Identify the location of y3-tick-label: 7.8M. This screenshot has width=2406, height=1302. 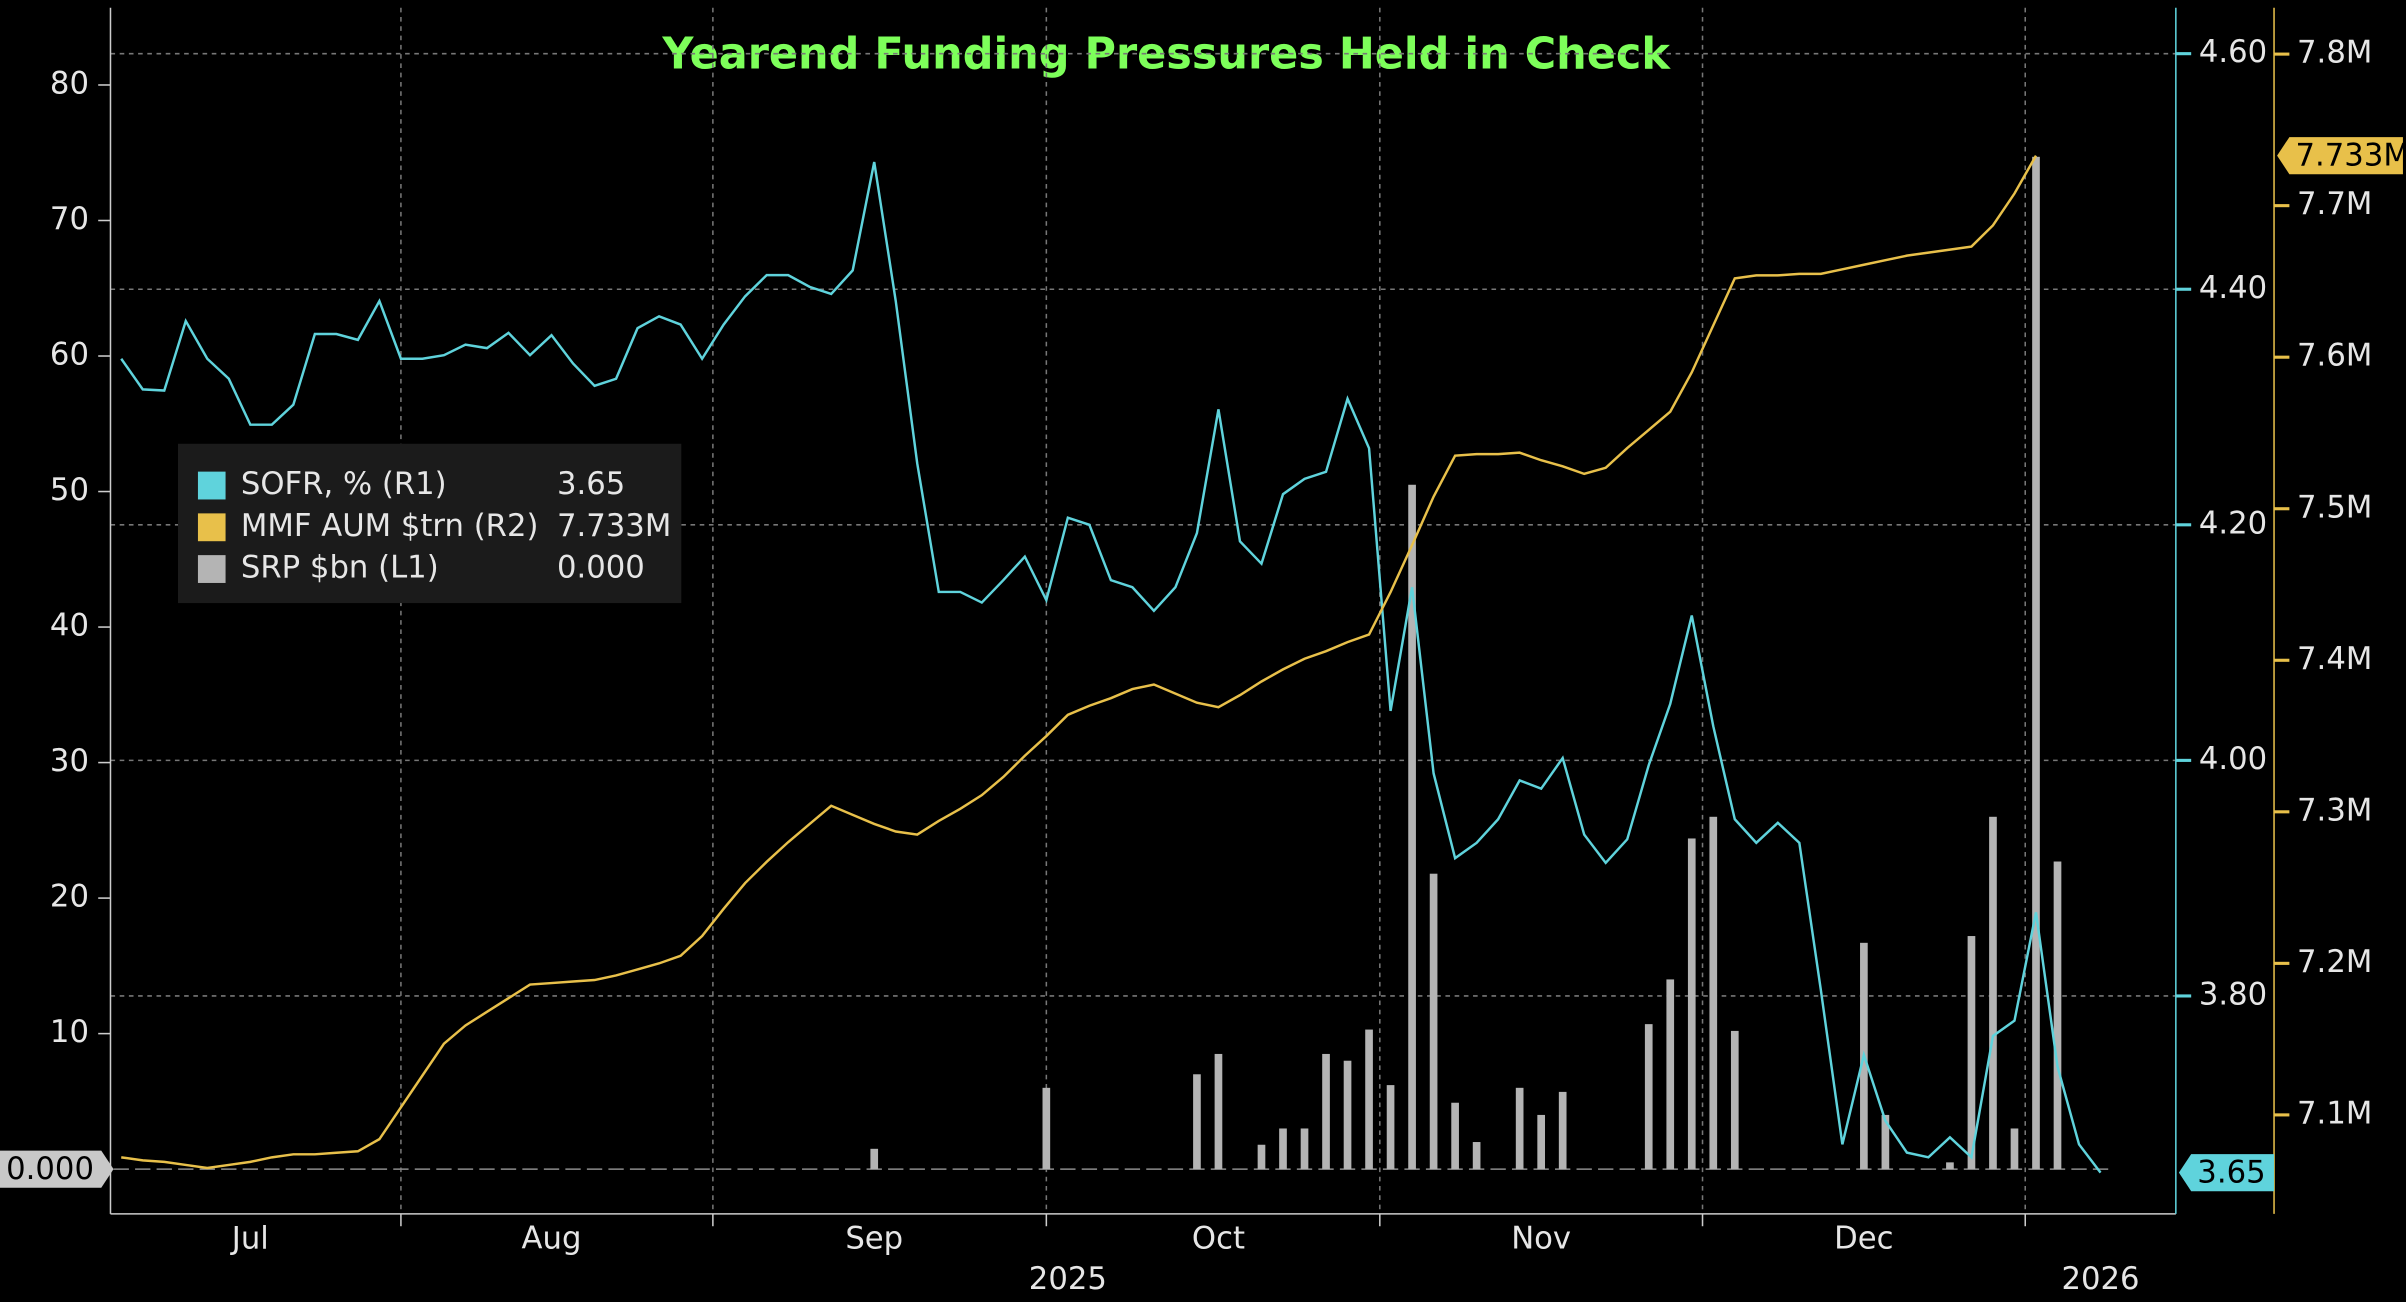
(2334, 53).